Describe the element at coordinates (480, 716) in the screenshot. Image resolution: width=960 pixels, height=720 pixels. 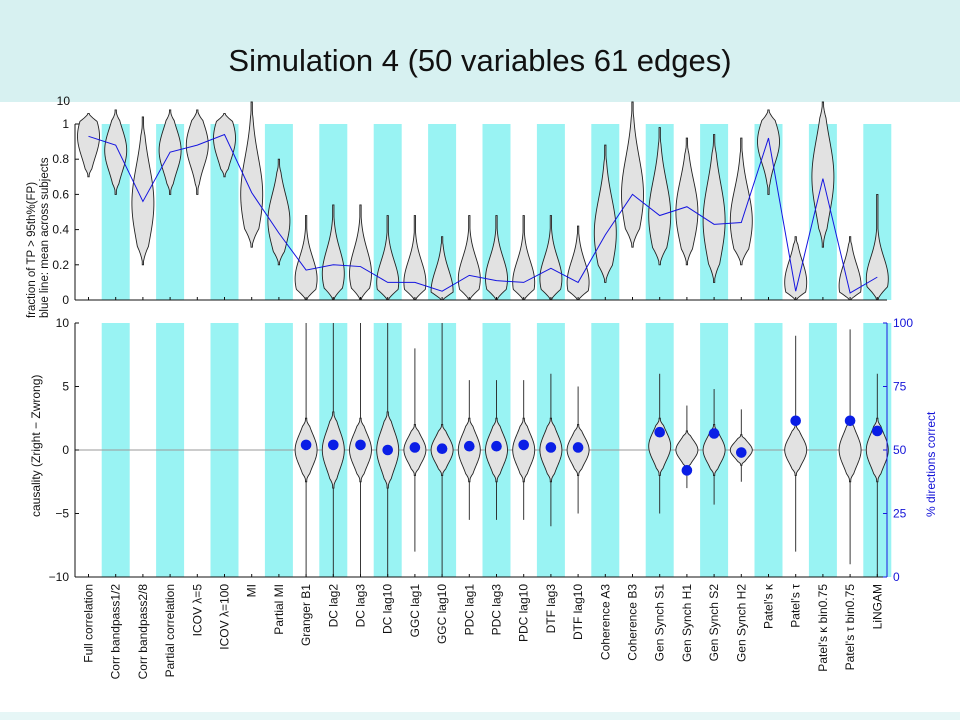
I see `footer-bar` at that location.